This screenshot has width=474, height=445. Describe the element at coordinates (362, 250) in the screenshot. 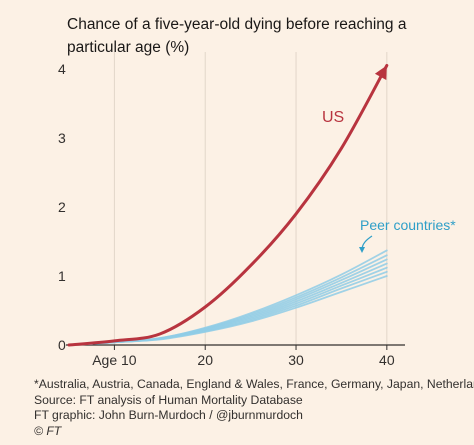

I see `peer-label-pointer-head` at that location.